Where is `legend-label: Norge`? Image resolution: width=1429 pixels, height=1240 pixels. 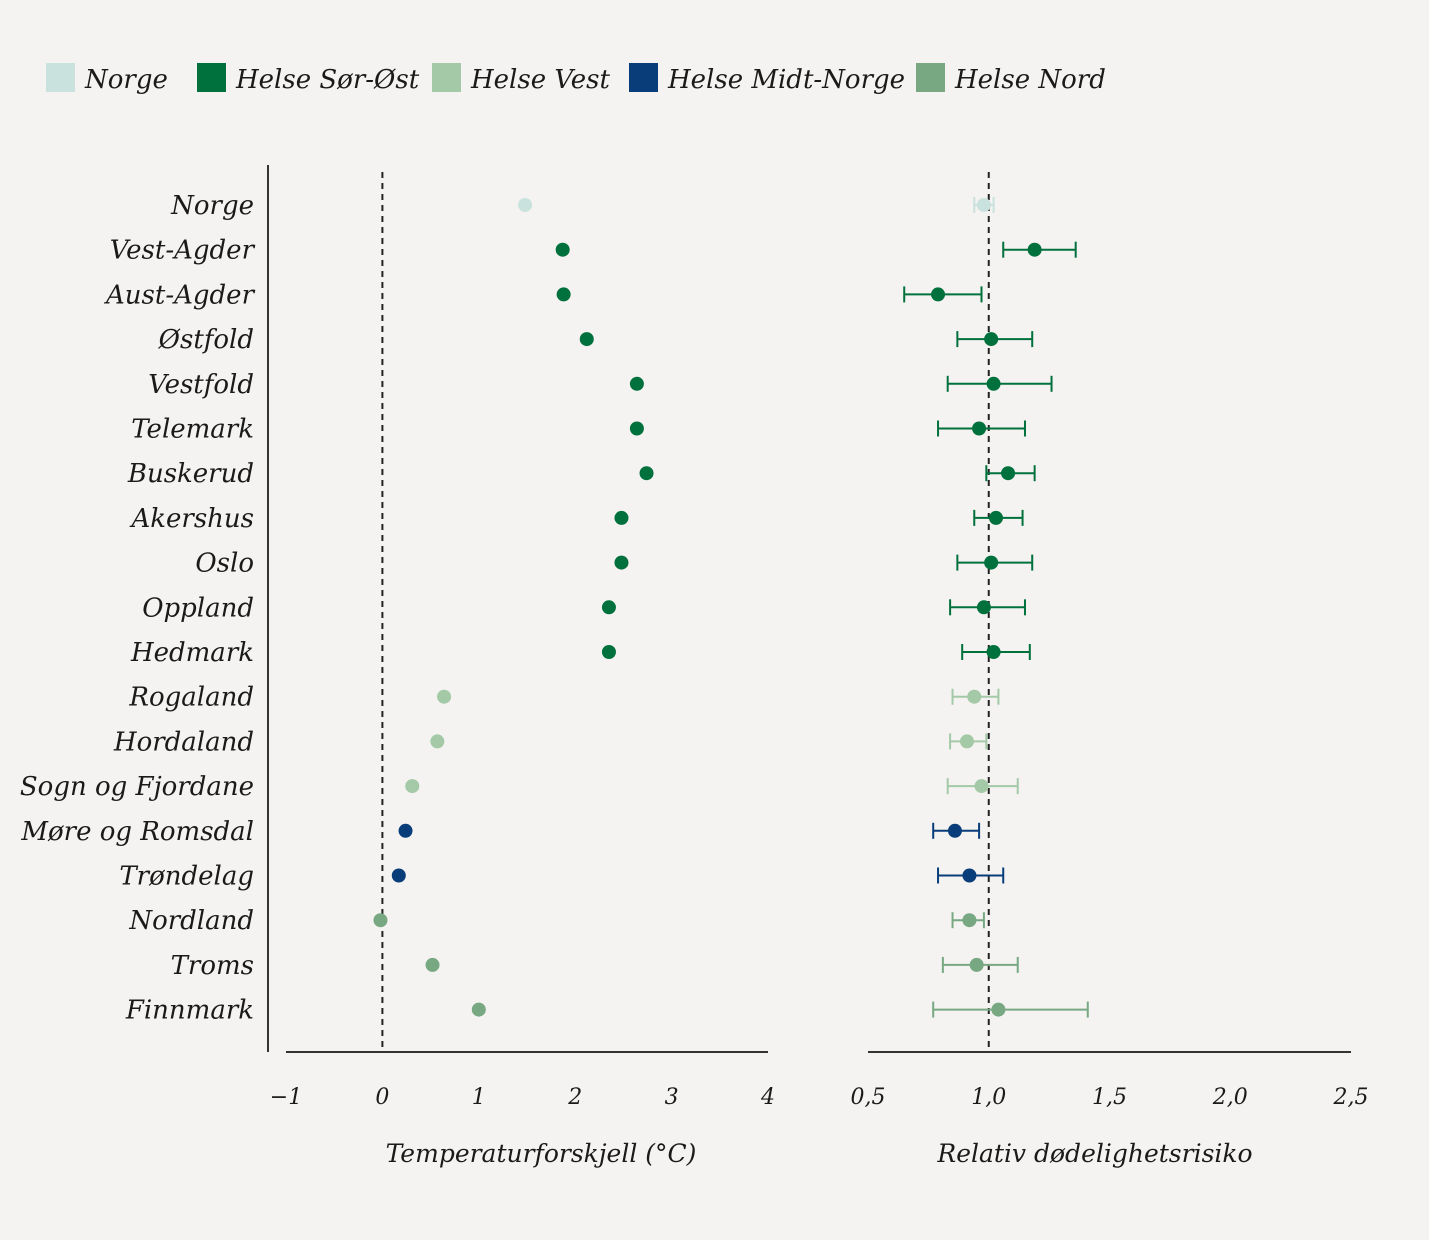 legend-label: Norge is located at coordinates (126, 80).